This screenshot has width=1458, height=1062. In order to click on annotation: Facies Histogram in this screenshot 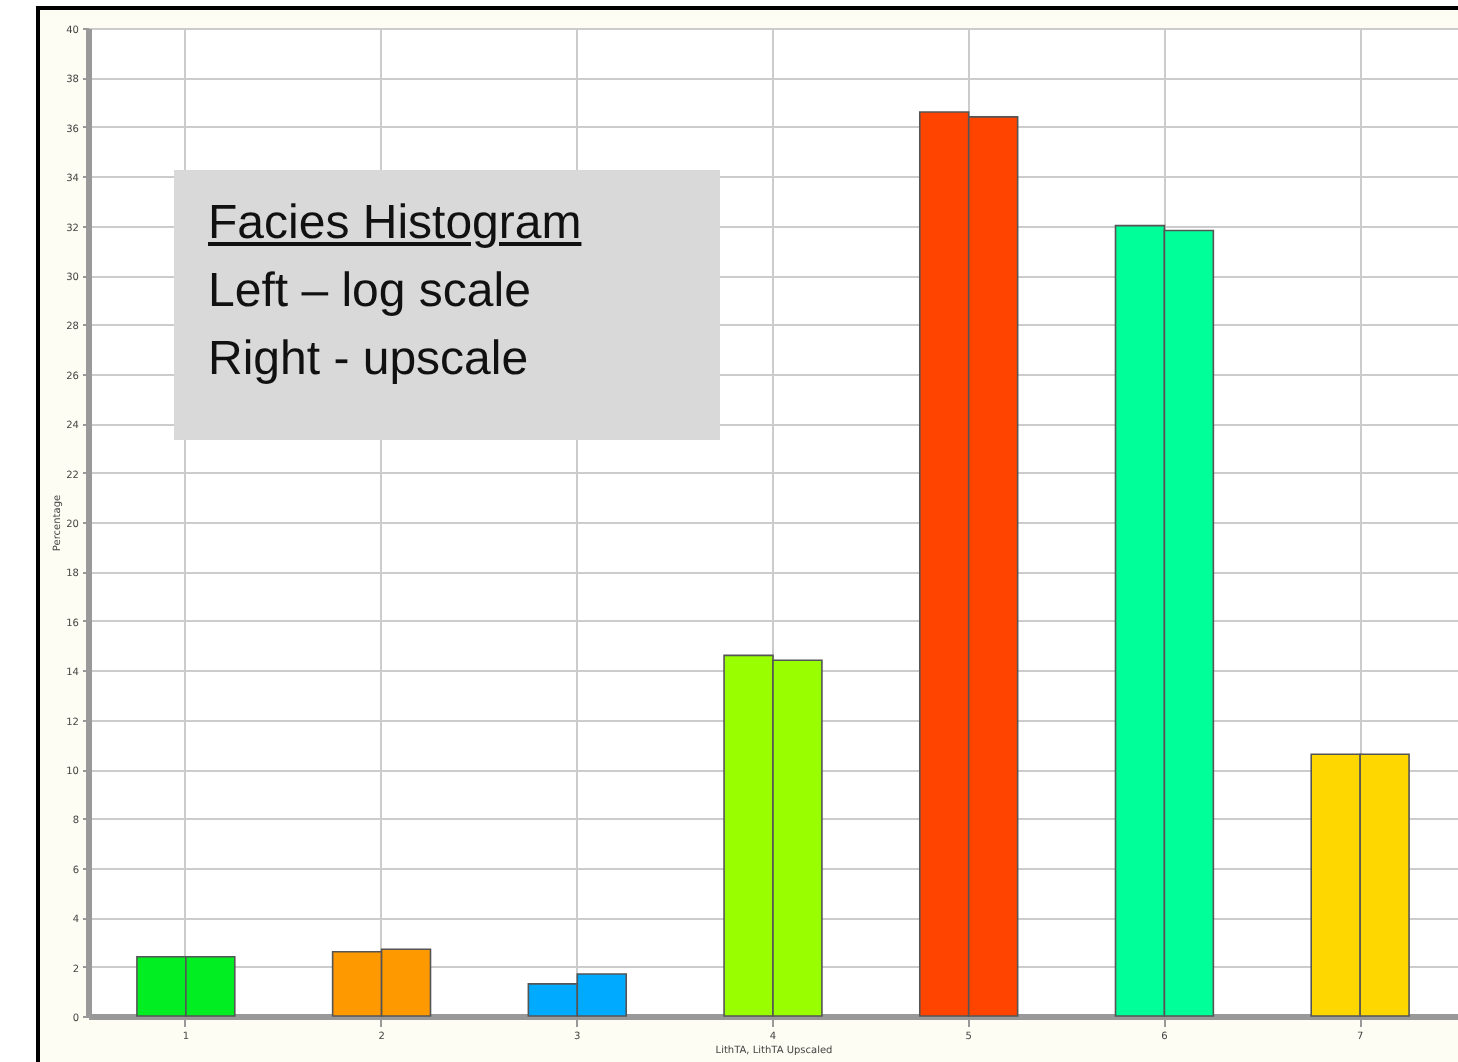, I will do `click(396, 224)`.